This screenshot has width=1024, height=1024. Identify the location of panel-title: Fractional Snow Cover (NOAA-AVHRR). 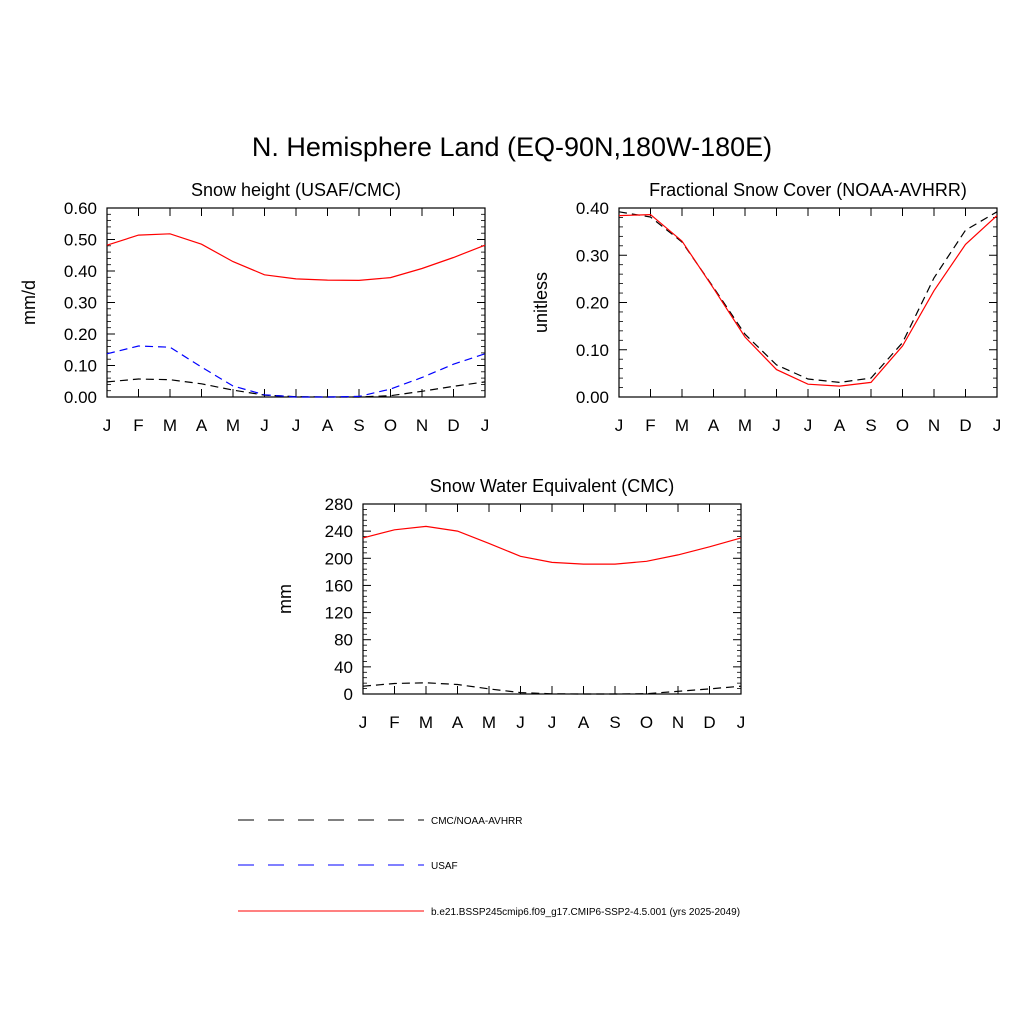
(808, 190).